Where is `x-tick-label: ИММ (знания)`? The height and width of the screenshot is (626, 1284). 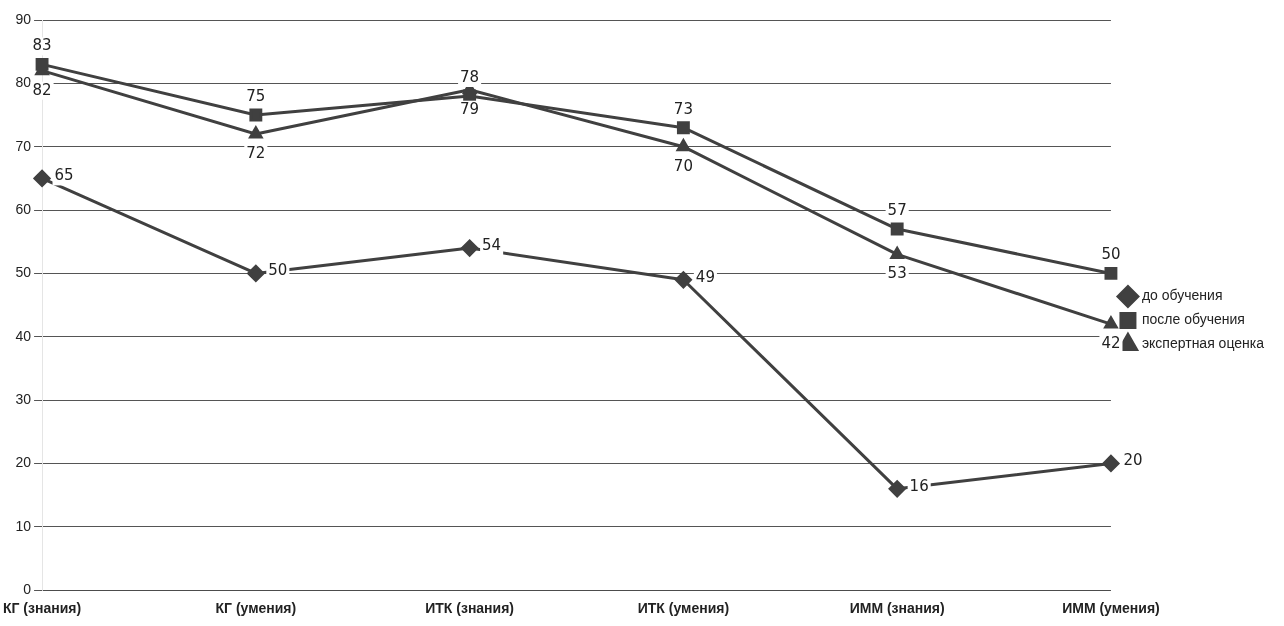
x-tick-label: ИММ (знания) is located at coordinates (897, 608).